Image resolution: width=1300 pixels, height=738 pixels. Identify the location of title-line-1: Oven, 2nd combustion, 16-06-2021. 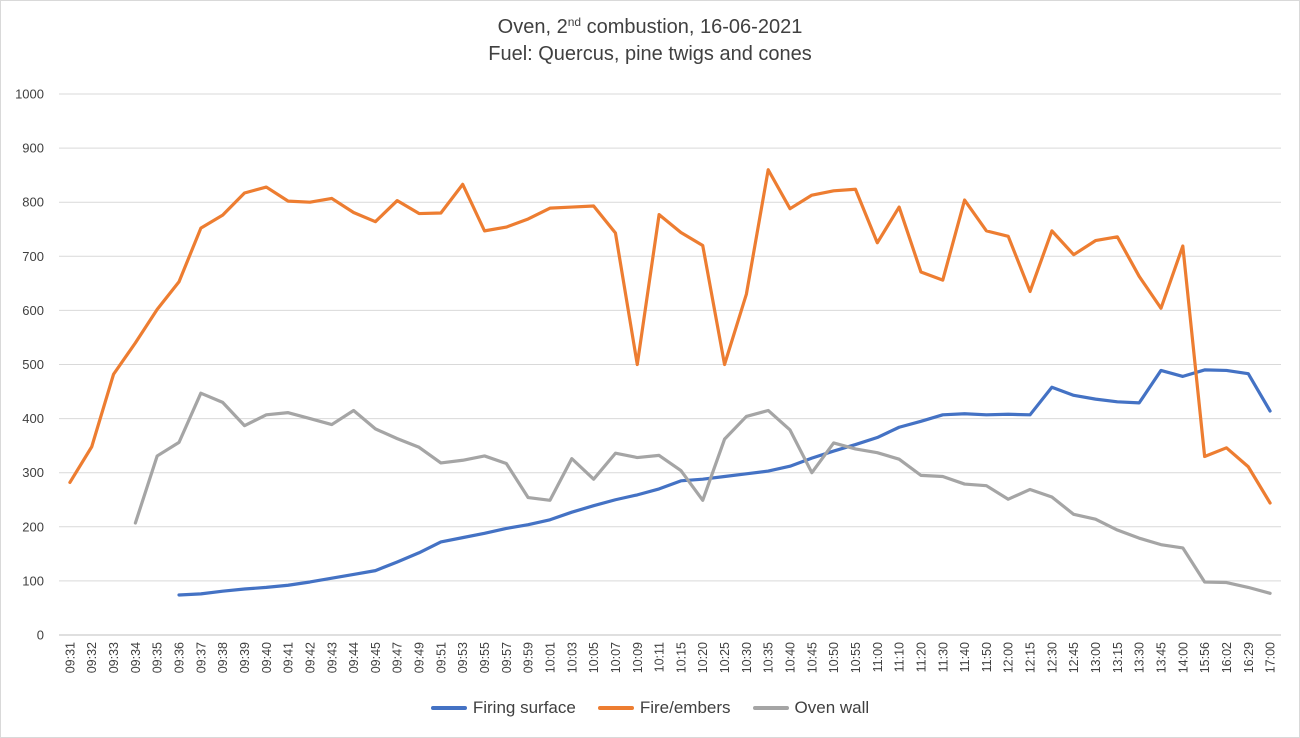
(650, 27).